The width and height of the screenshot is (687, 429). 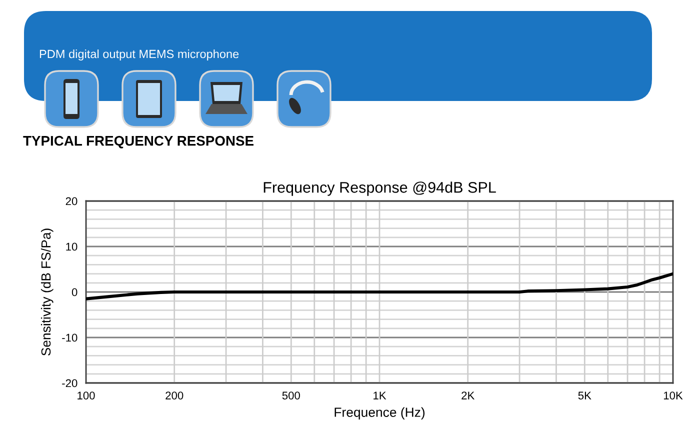 I want to click on text: PDM digital output MEMS microphone, so click(x=139, y=55).